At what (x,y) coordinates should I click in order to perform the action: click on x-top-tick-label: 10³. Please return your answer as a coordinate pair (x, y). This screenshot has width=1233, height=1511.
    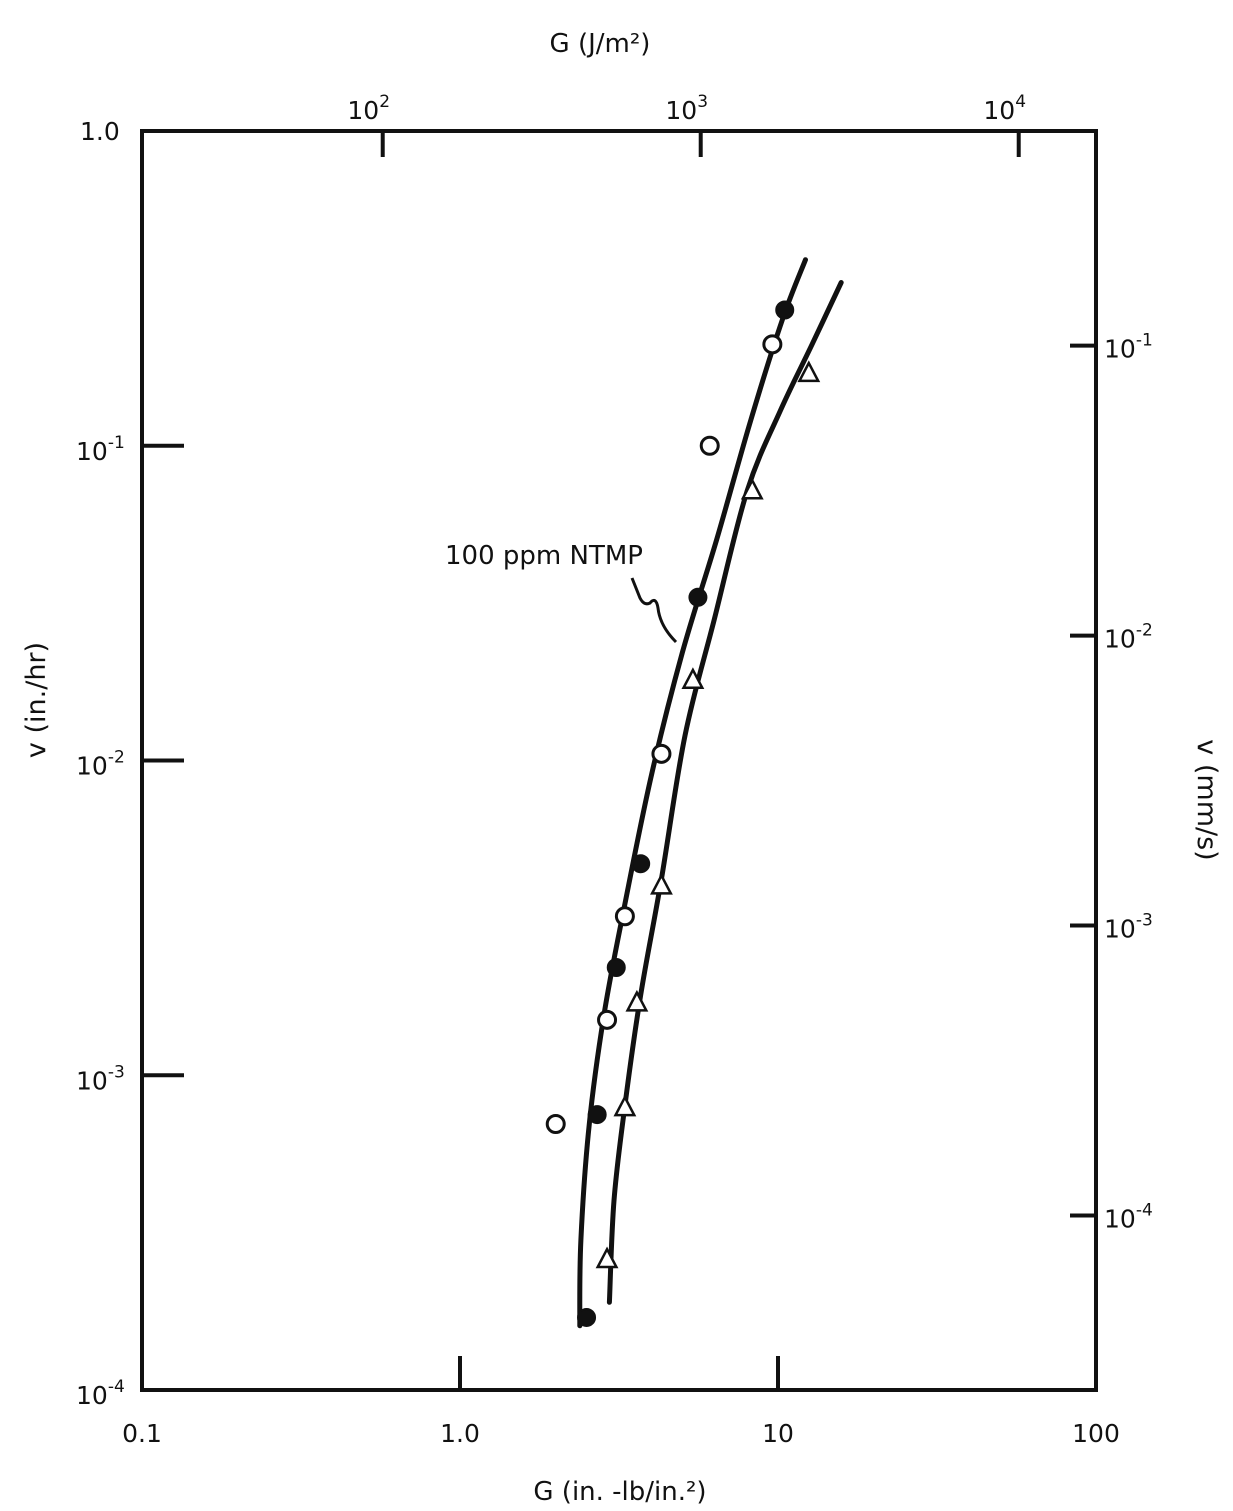
    Looking at the image, I should click on (686, 108).